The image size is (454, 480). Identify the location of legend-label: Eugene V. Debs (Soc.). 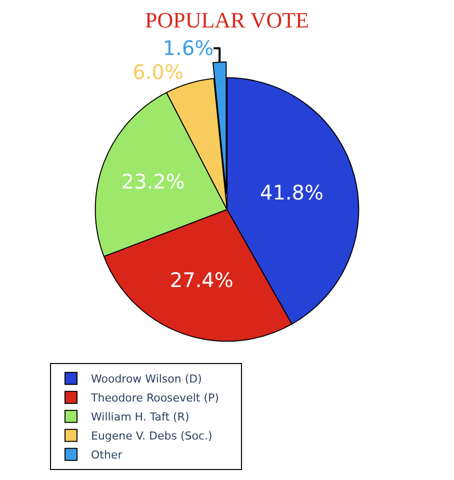
(151, 436).